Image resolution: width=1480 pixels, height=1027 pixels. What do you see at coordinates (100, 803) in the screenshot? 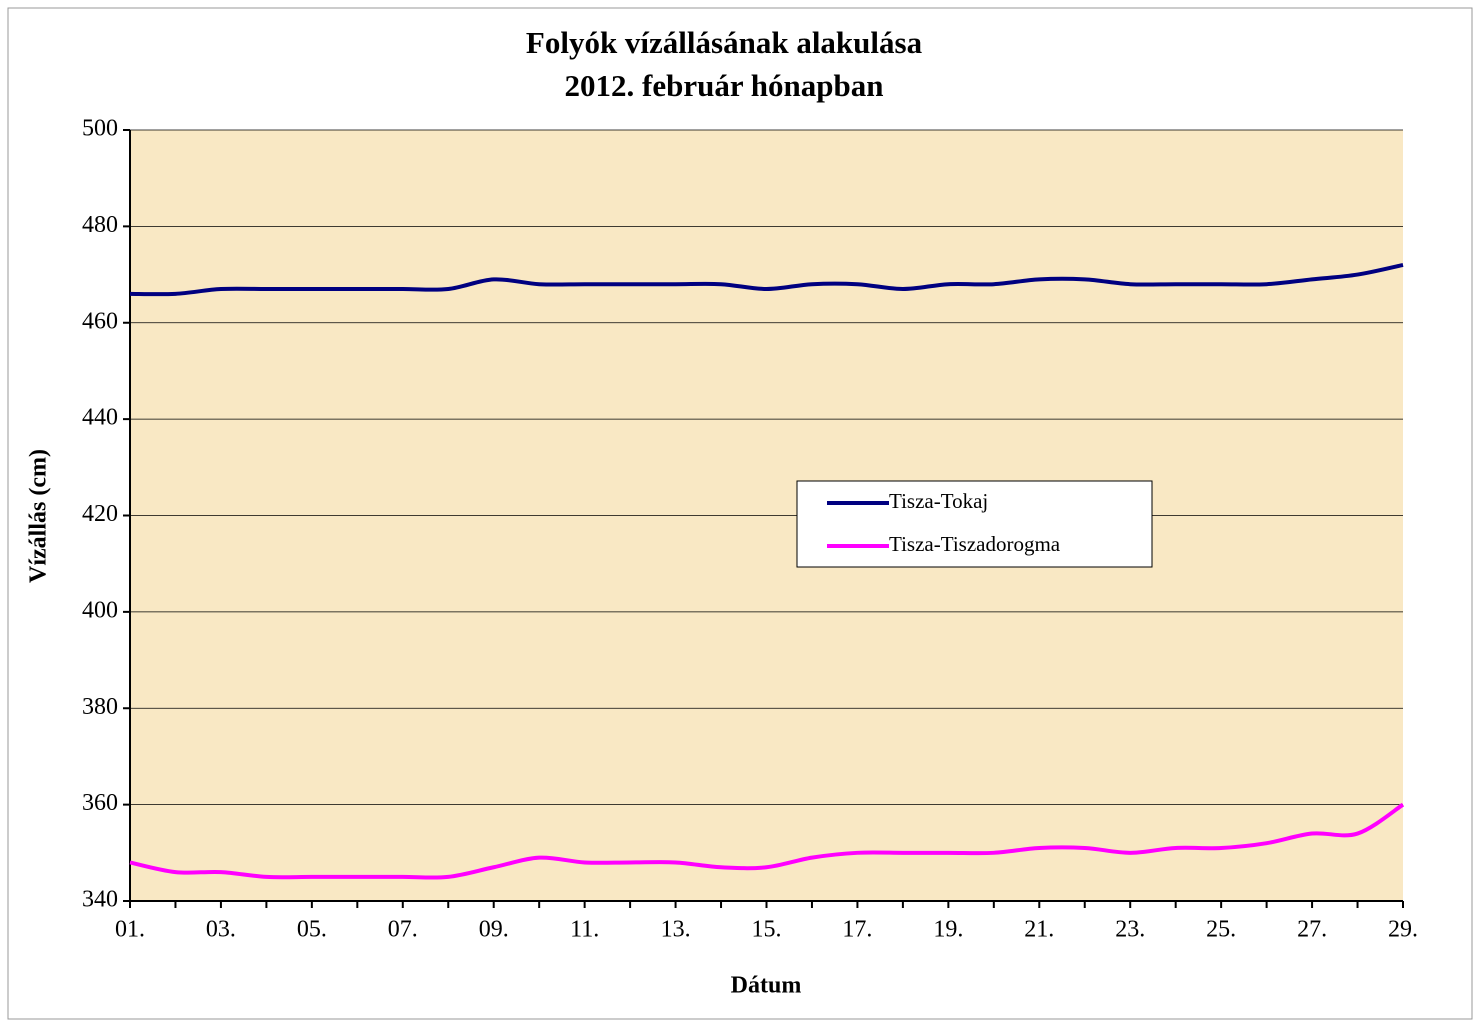
I see `y-tick-label: 360` at bounding box center [100, 803].